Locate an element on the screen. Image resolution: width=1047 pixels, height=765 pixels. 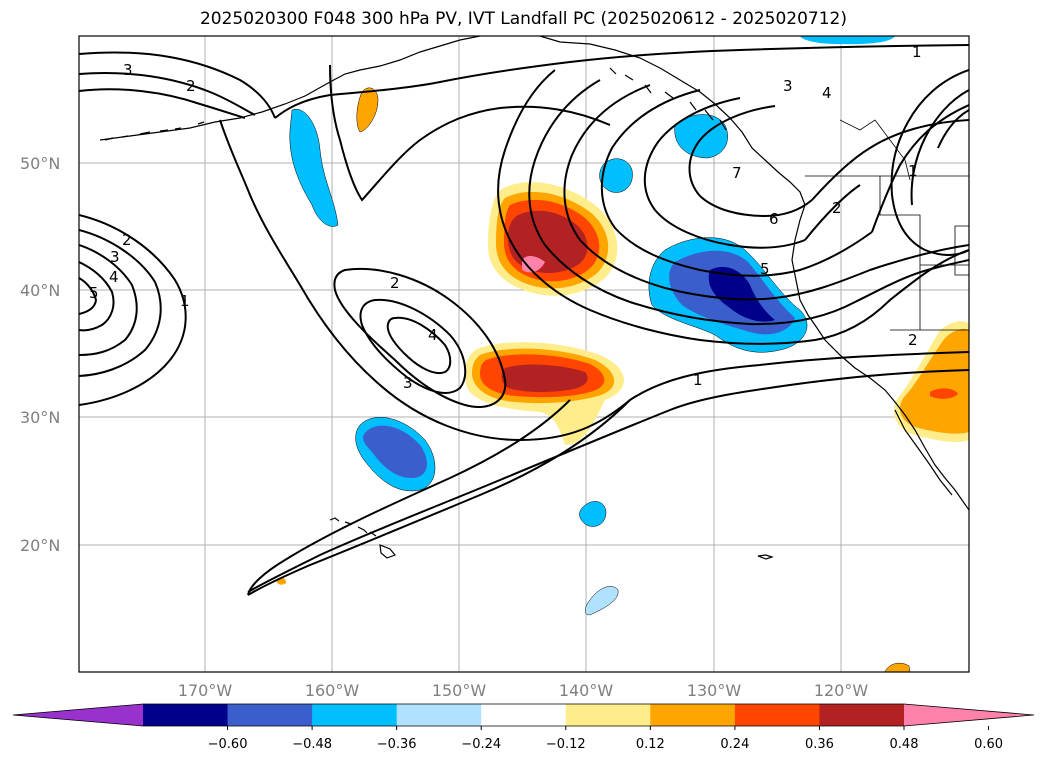
colorbar-tick-label: 0.48 is located at coordinates (904, 744).